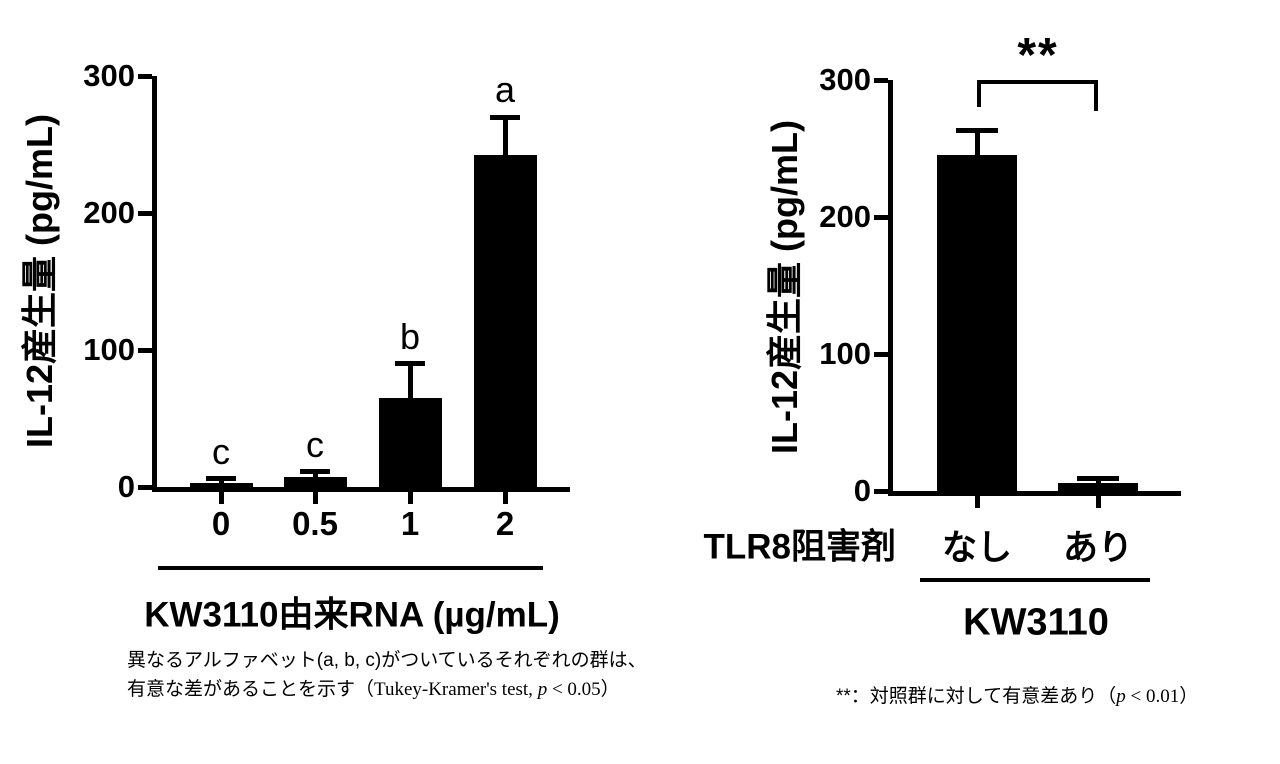 This screenshot has width=1280, height=764. I want to click on left-note-line1-text: 異なるアルファベット(a, b, c)がついているそれぞれの群は、, so click(387, 660).